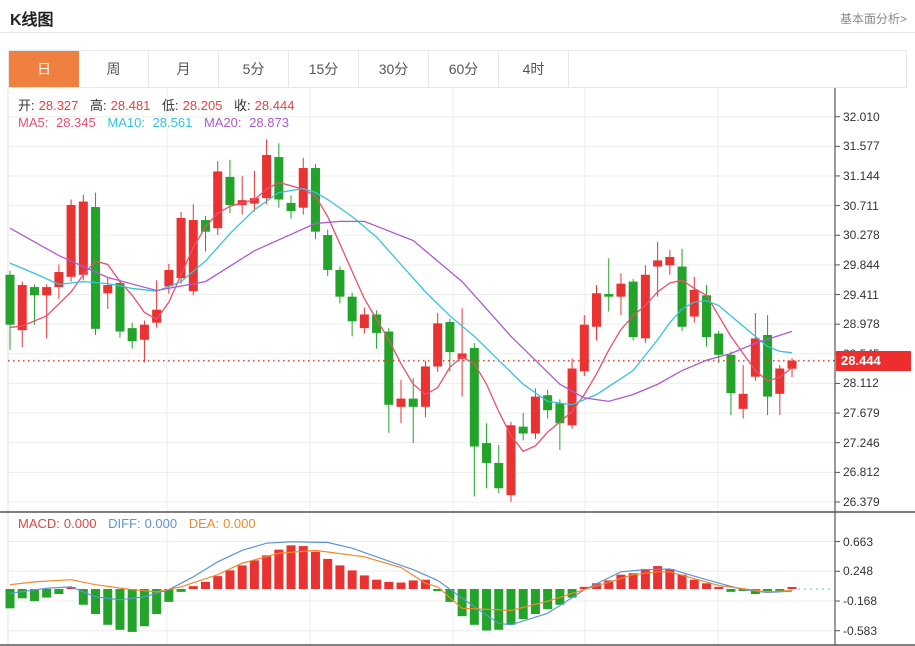 The height and width of the screenshot is (646, 915). Describe the element at coordinates (324, 69) in the screenshot. I see `tab-15min: 15分` at that location.